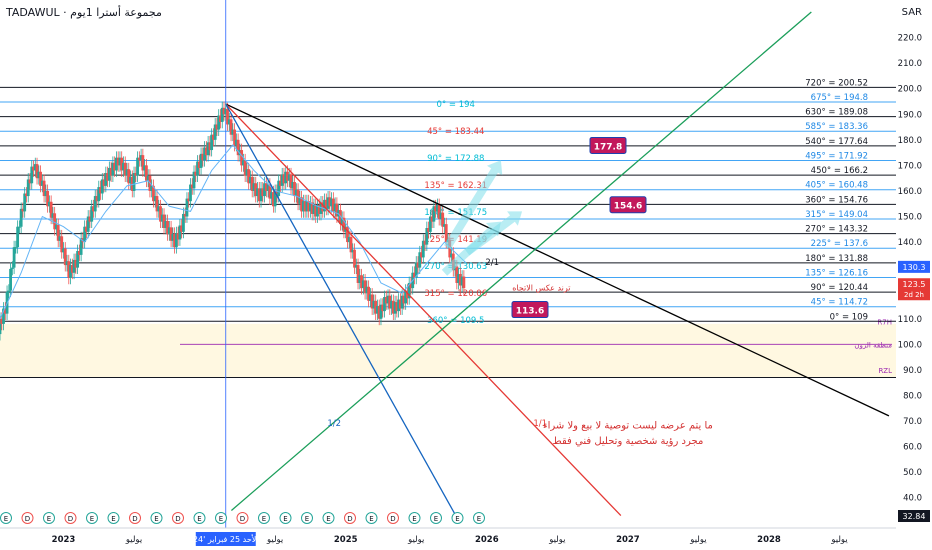 The image size is (932, 550). What do you see at coordinates (912, 371) in the screenshot?
I see `y-tick-5: 90.0` at bounding box center [912, 371].